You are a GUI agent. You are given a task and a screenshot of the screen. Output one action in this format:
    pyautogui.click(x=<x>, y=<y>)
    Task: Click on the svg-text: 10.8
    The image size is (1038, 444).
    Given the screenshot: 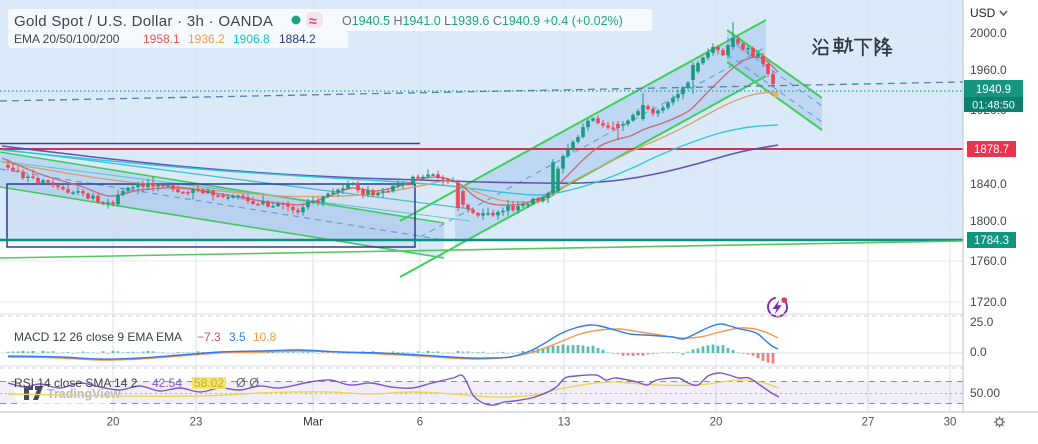 What is the action you would take?
    pyautogui.click(x=265, y=337)
    